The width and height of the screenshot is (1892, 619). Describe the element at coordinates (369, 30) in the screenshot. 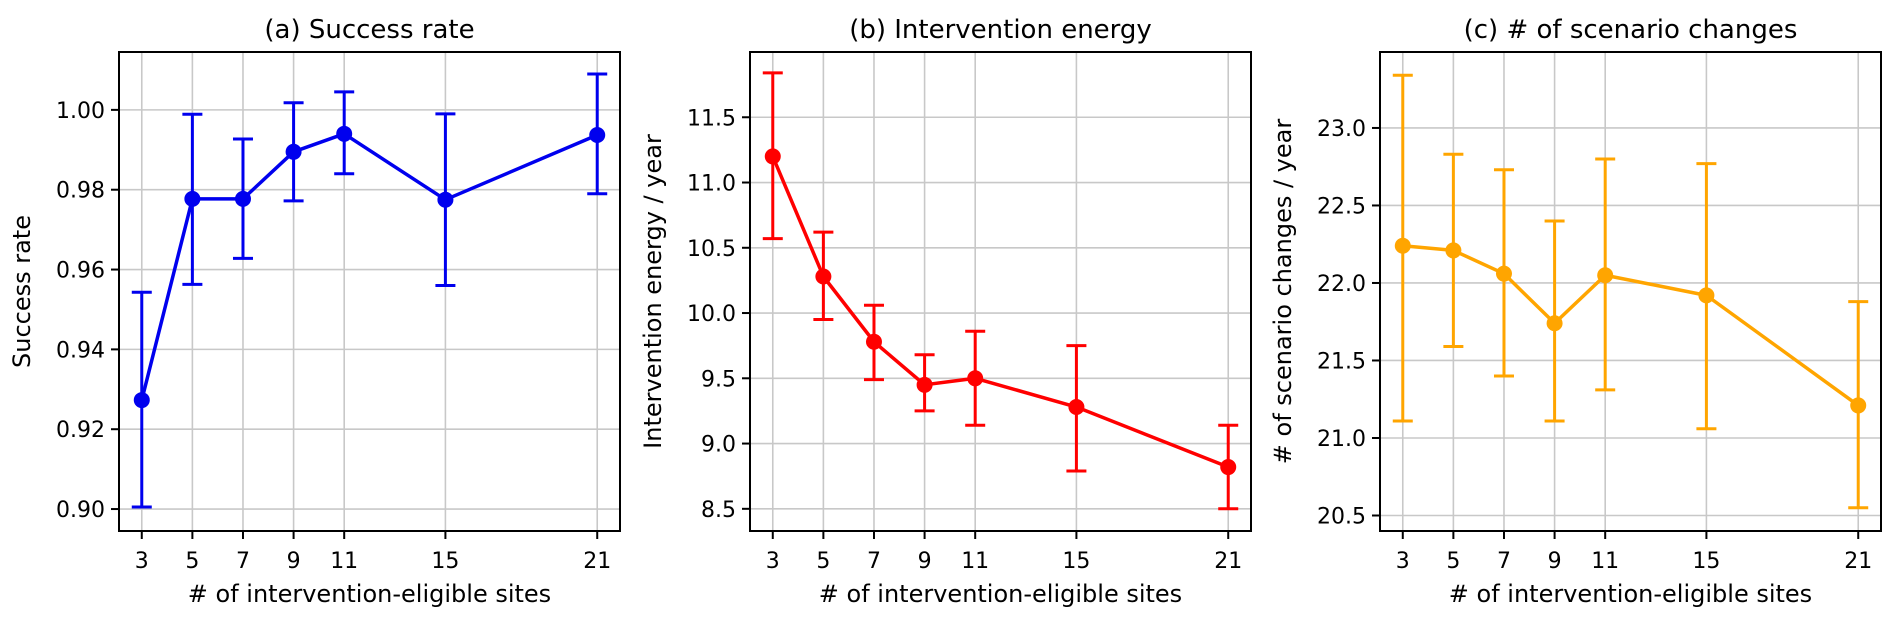

I see `chart-title: (a) Success rate` at that location.